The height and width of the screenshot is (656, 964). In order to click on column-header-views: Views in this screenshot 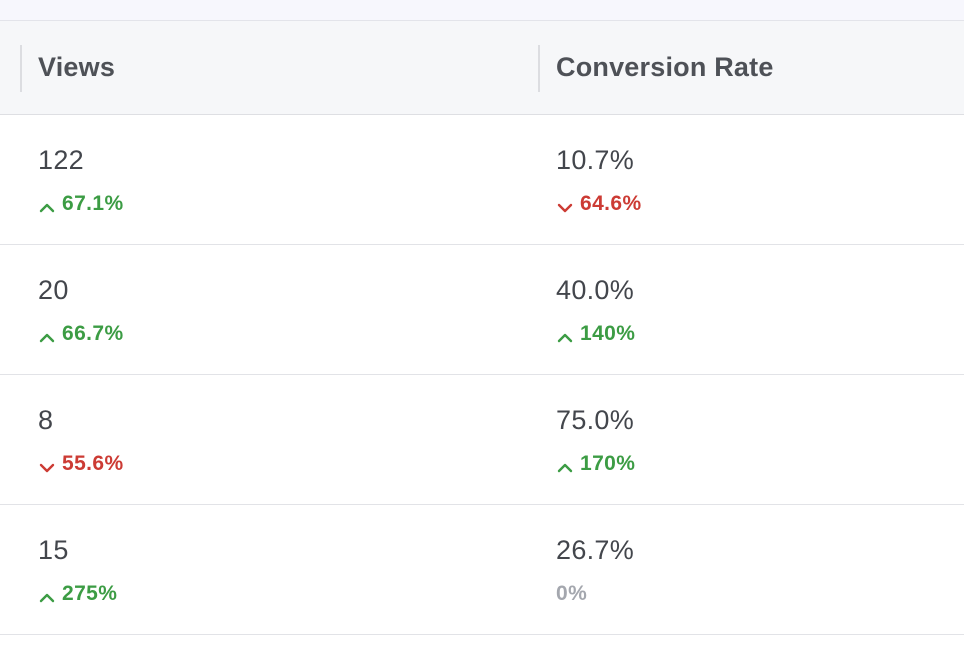, I will do `click(67, 67)`.